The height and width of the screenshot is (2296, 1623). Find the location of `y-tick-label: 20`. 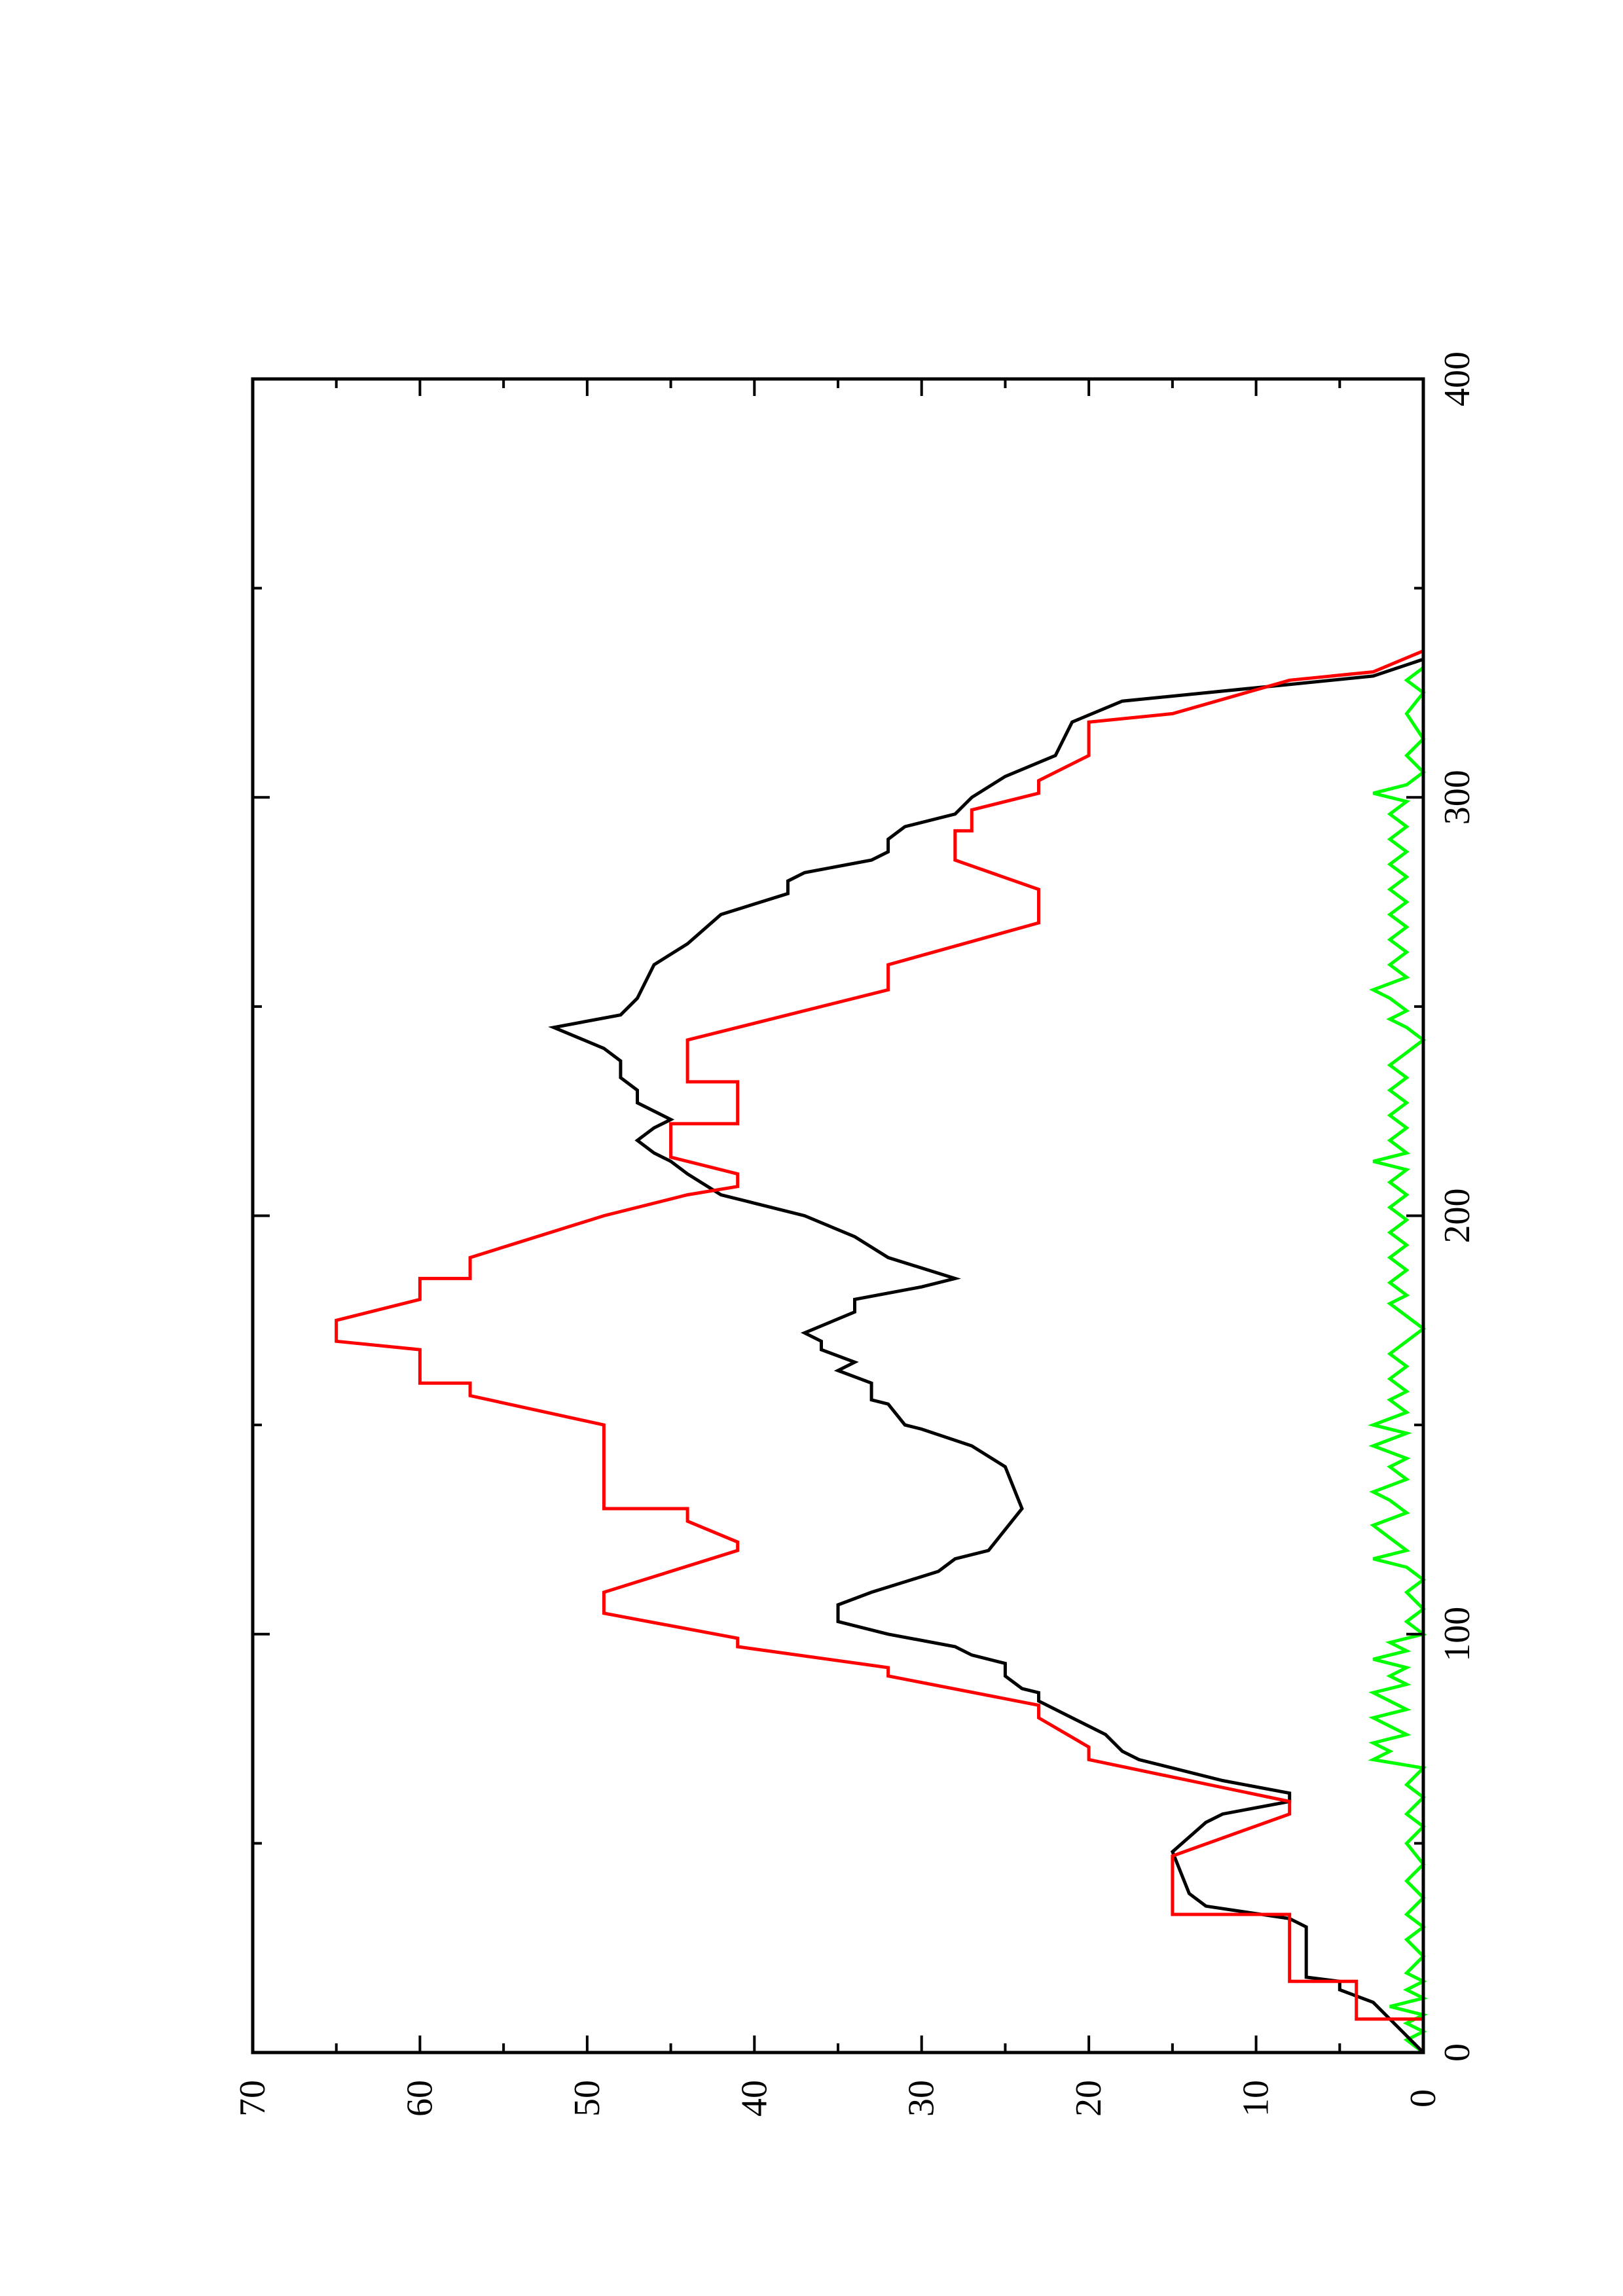

y-tick-label: 20 is located at coordinates (1088, 2098).